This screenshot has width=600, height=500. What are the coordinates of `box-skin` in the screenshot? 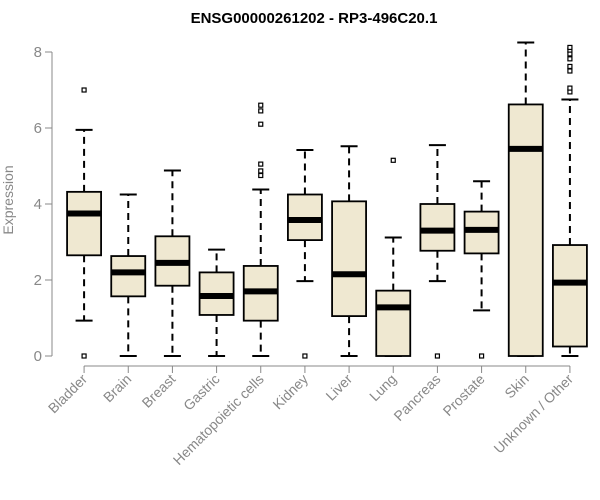 It's located at (525, 199).